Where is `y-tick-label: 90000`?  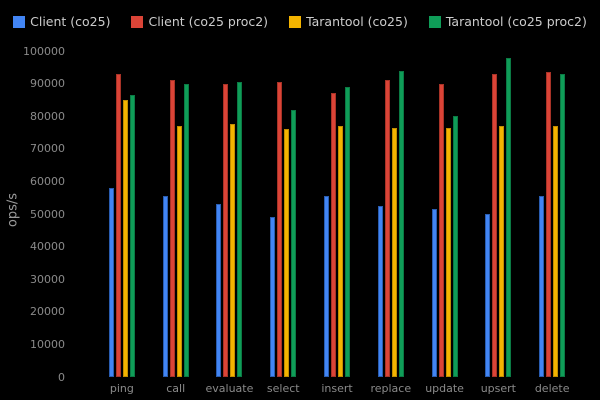 y-tick-label: 90000 is located at coordinates (47, 84).